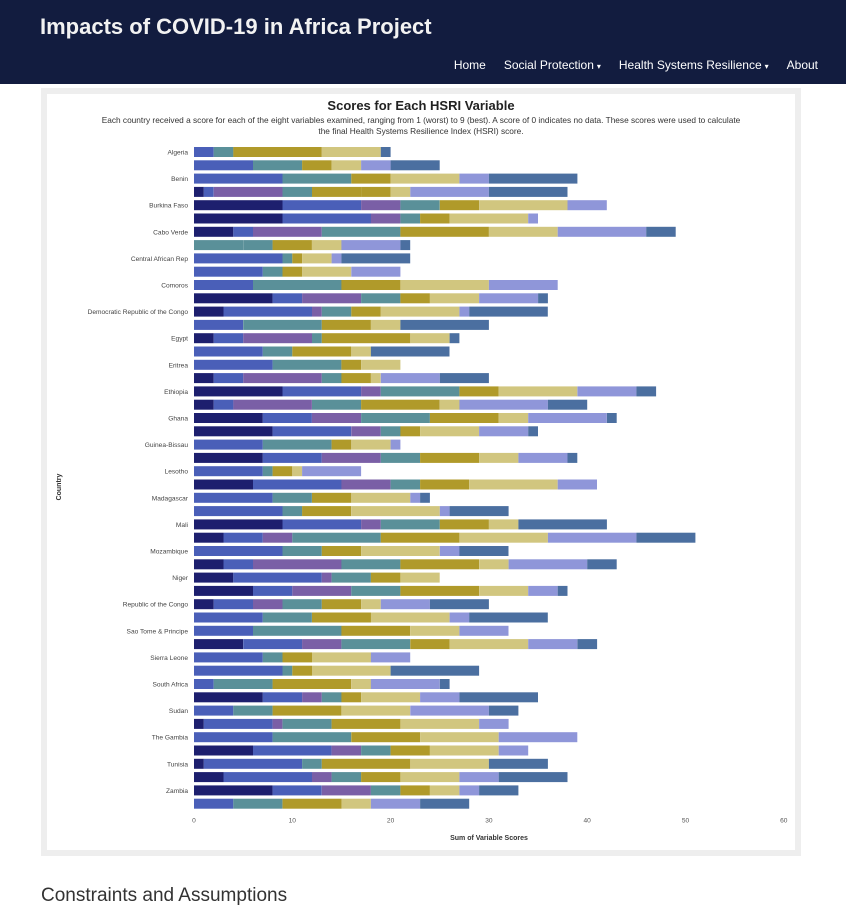 This screenshot has height=910, width=846. I want to click on y-tick-label: Mali, so click(182, 525).